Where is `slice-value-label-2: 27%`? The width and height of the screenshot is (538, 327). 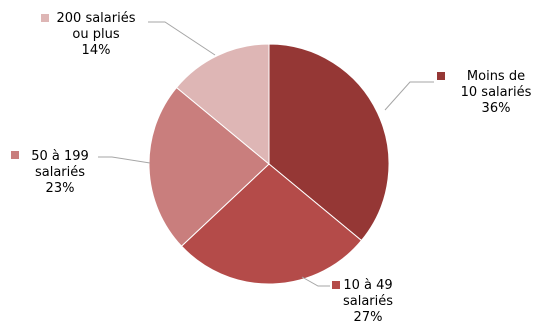
slice-value-label-2: 27% is located at coordinates (368, 317).